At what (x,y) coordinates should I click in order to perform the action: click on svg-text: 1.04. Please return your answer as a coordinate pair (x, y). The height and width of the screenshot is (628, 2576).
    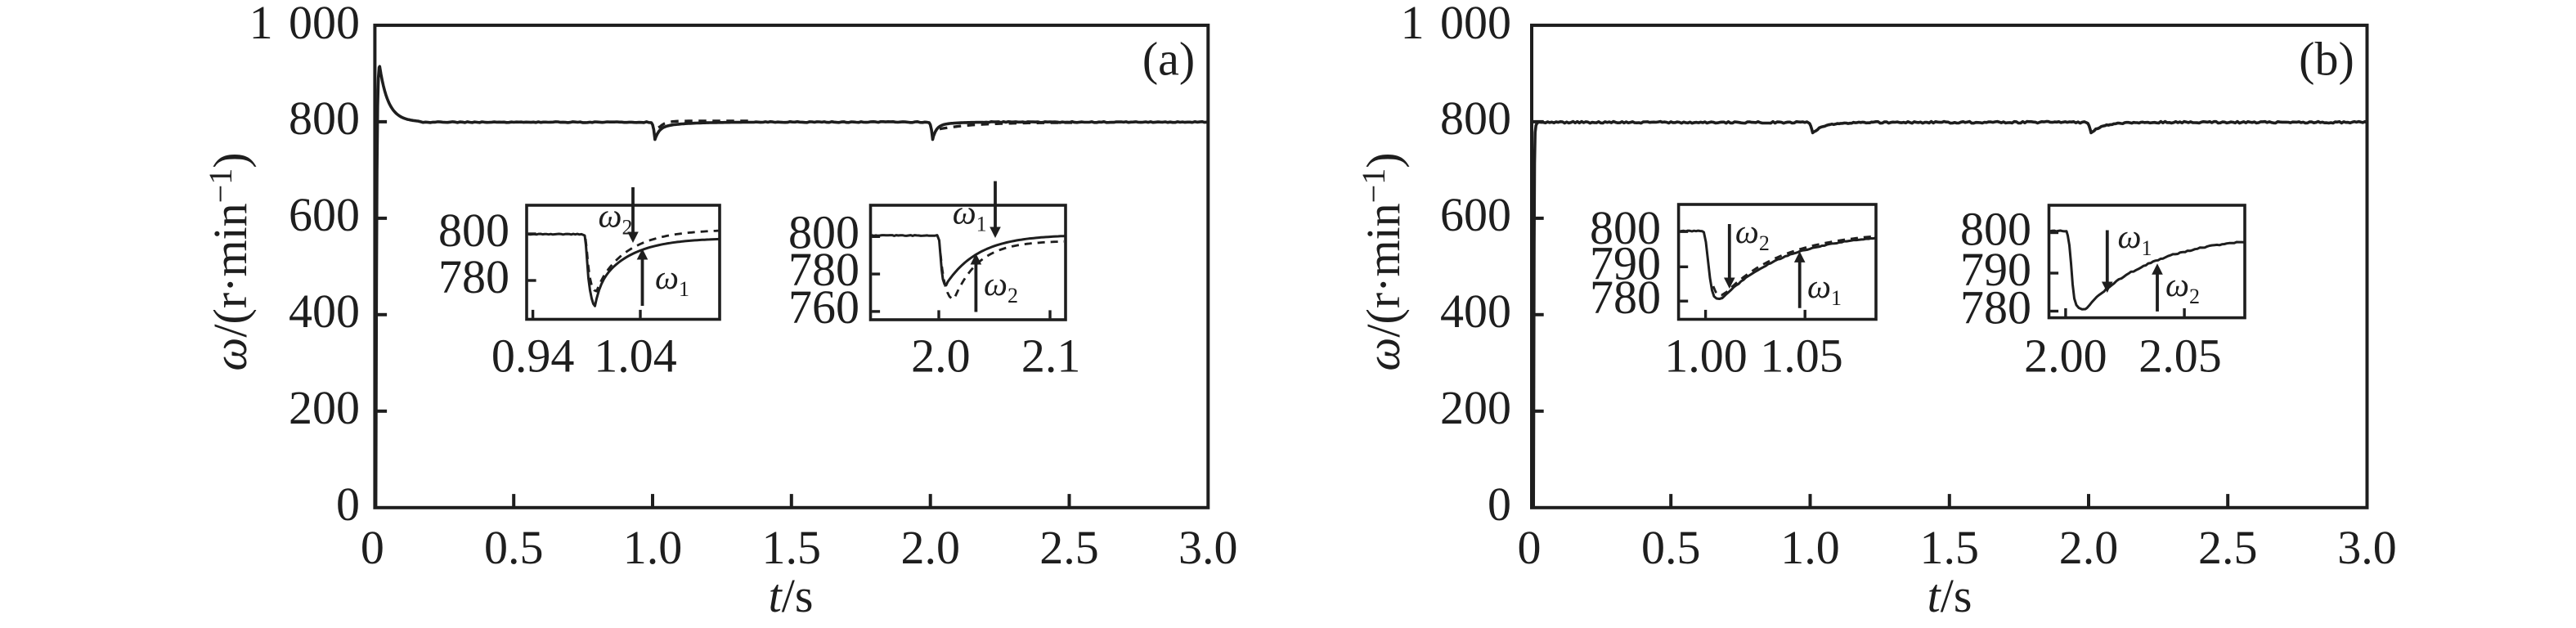
    Looking at the image, I should click on (635, 356).